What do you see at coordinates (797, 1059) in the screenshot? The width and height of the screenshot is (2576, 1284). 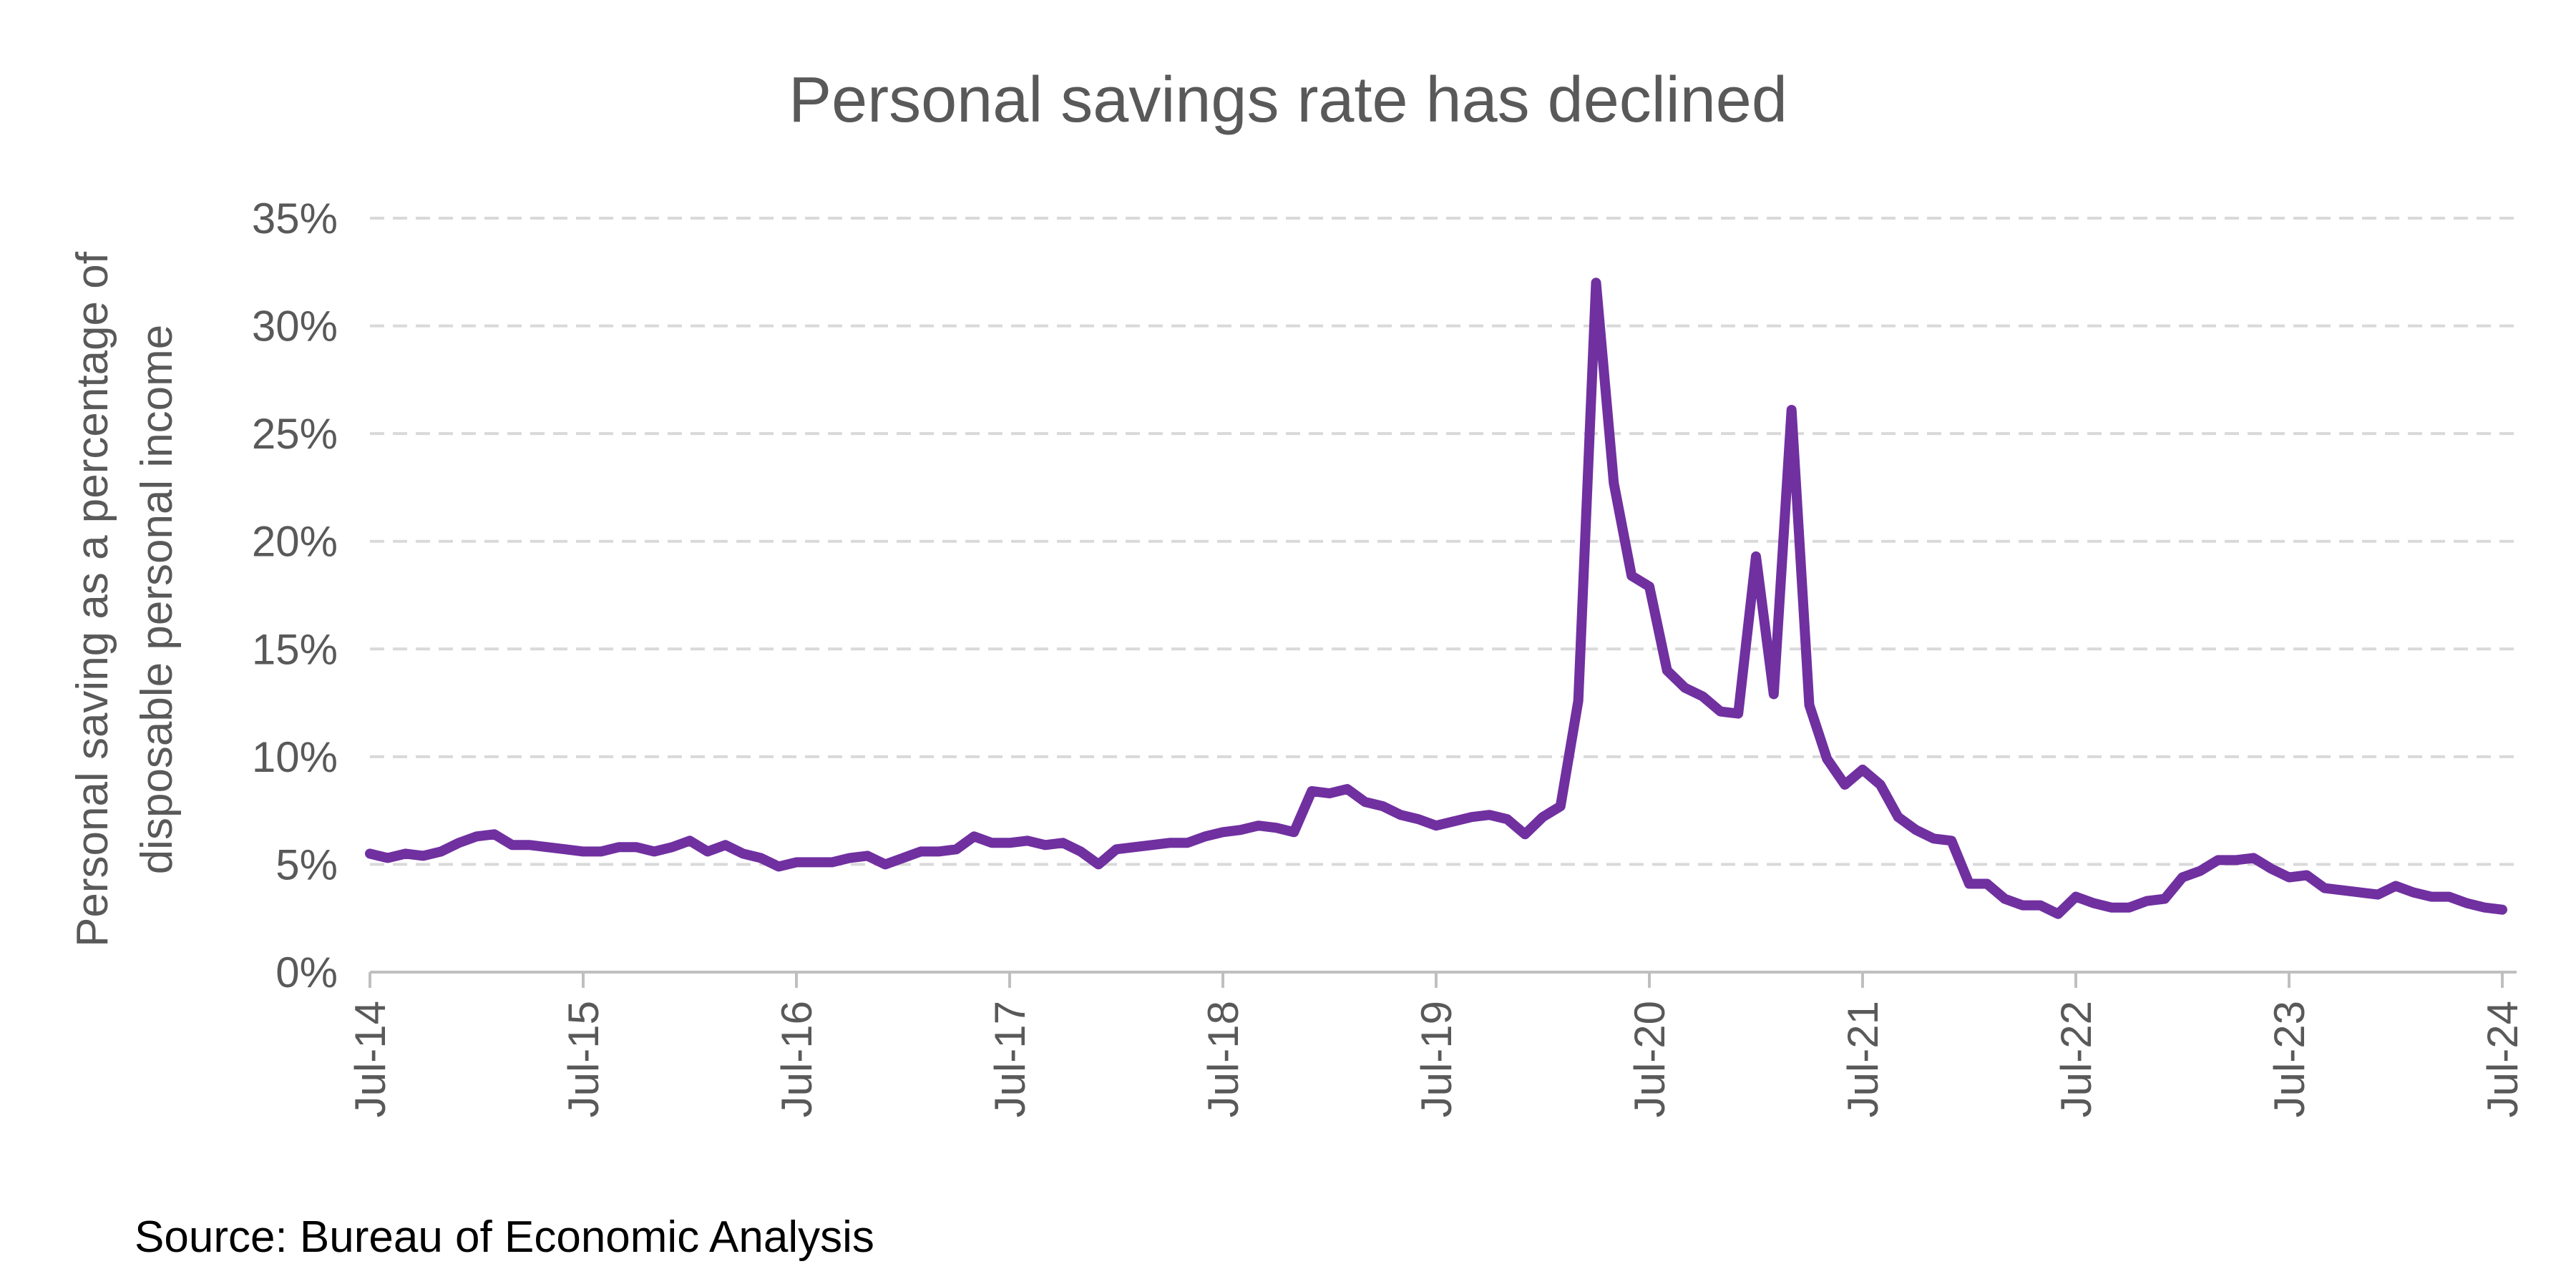 I see `x-tick-label: Jul-16` at bounding box center [797, 1059].